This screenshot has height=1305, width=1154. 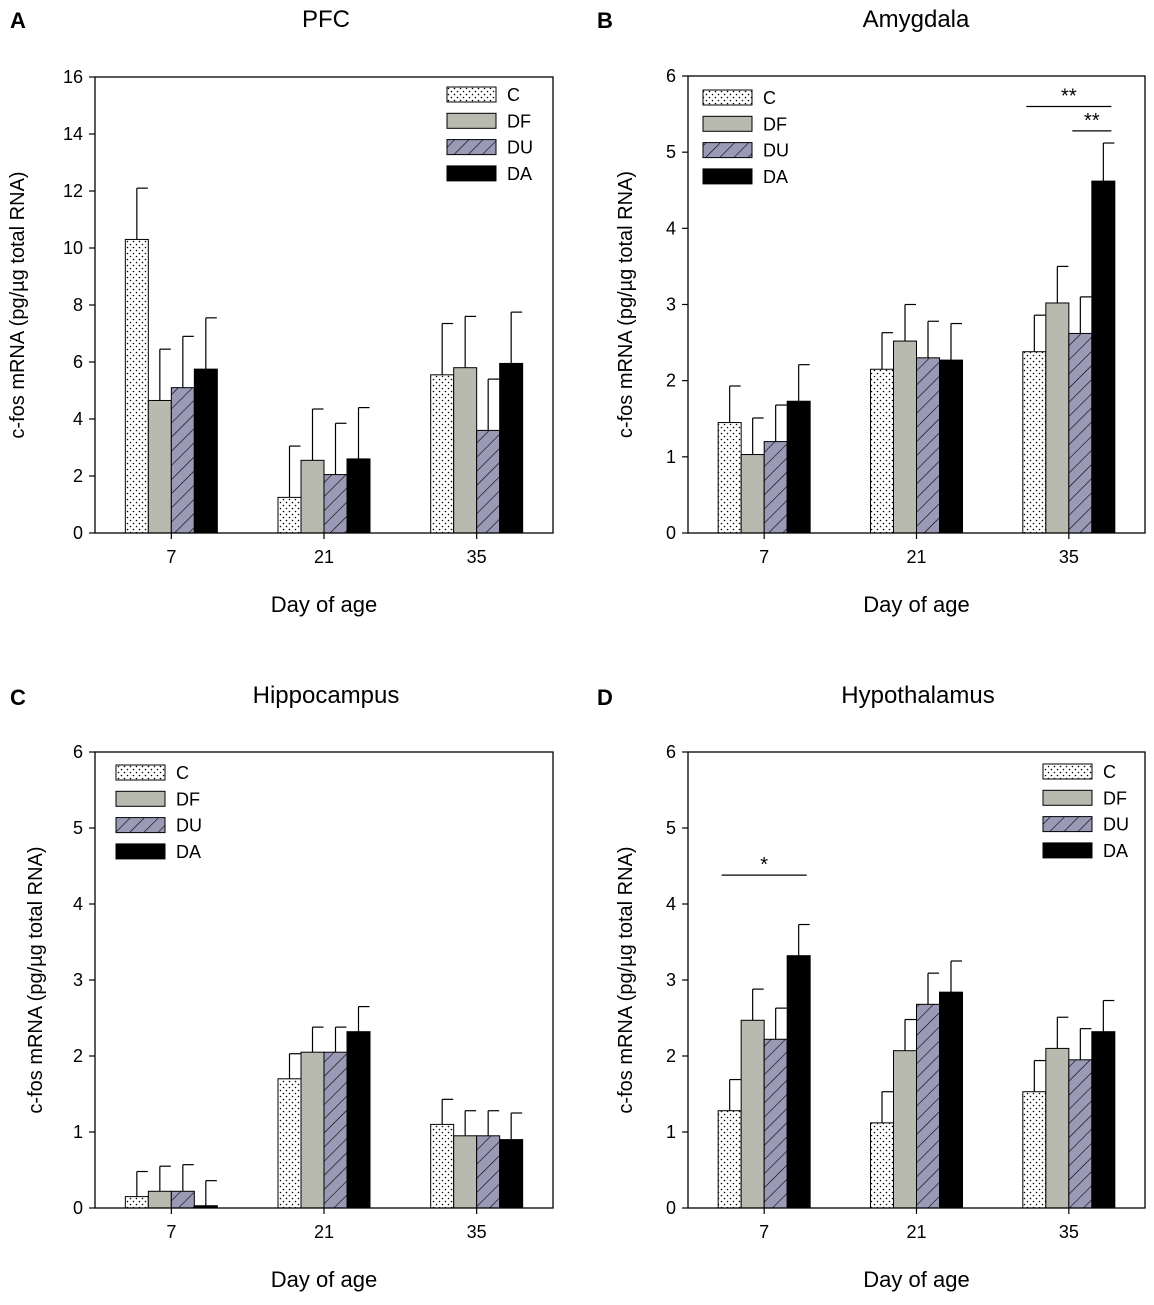 I want to click on y-tick-label: 10, so click(x=73, y=248).